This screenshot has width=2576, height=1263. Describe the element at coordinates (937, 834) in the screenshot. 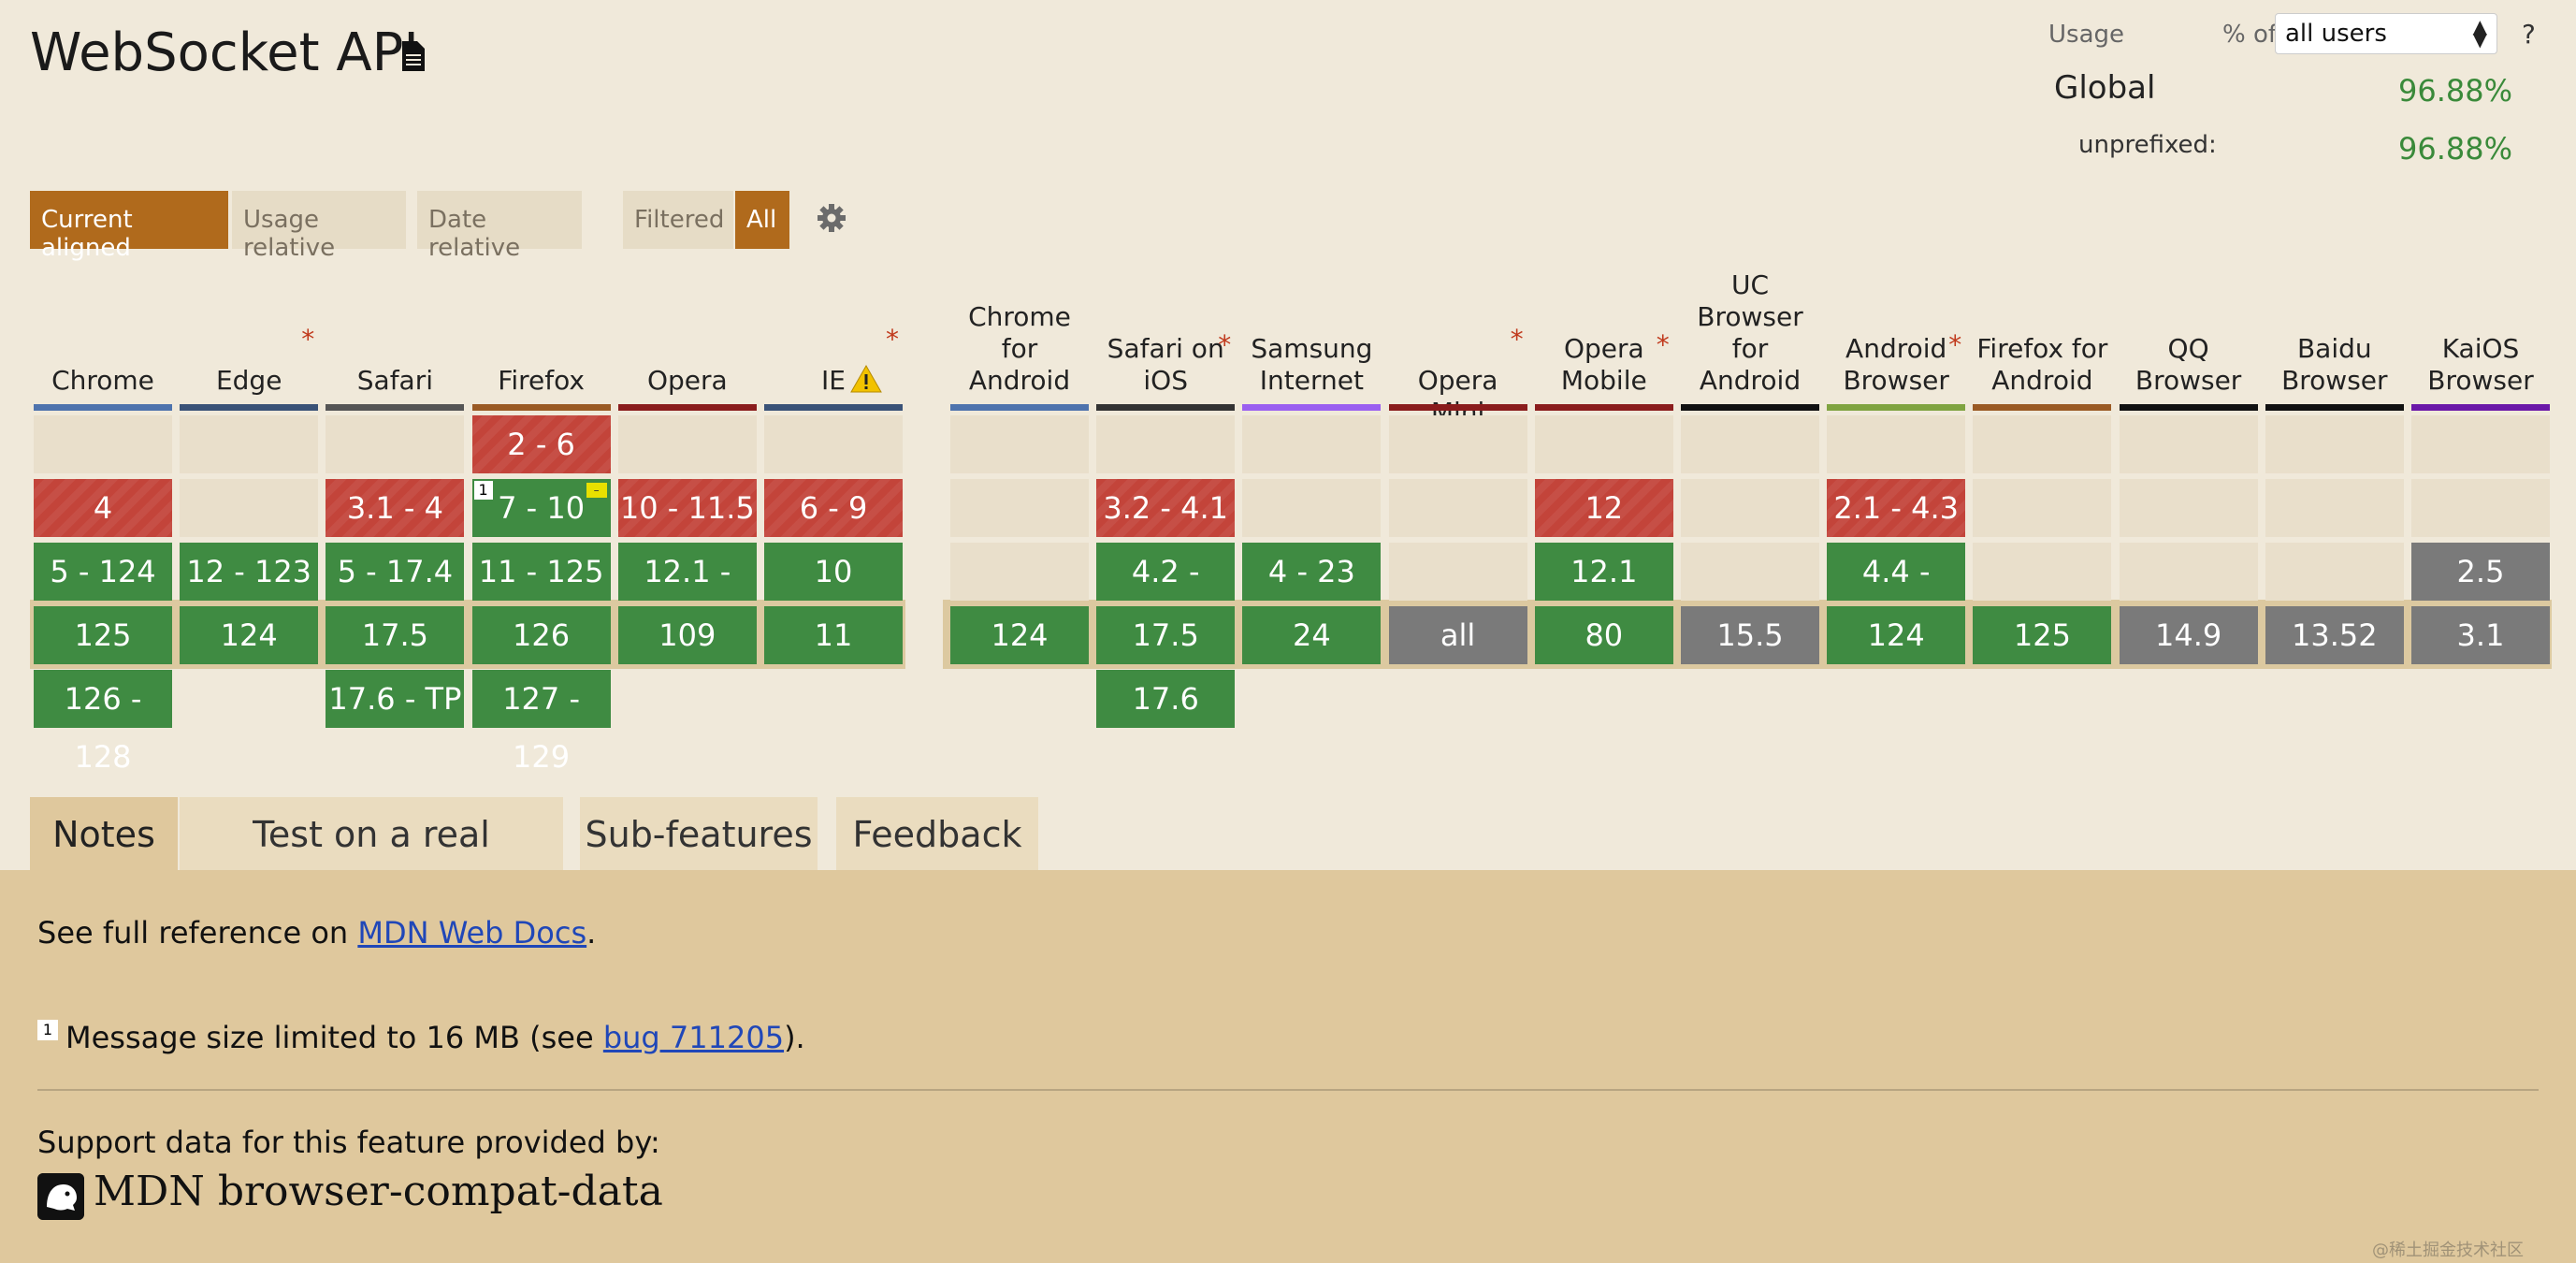

I see `tab-feedback: Feedback` at that location.